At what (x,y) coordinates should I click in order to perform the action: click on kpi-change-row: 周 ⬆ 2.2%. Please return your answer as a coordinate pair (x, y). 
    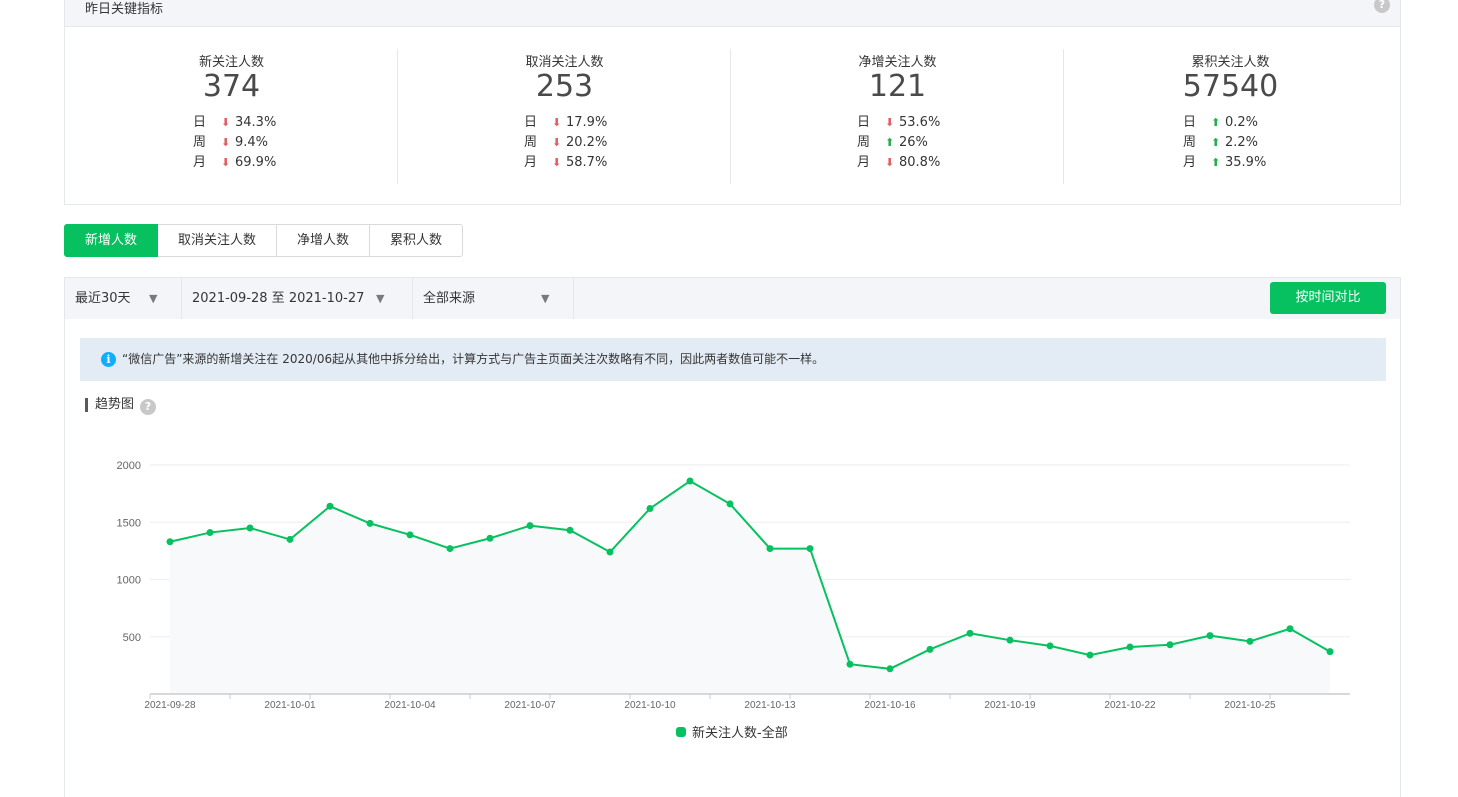
    Looking at the image, I should click on (1224, 143).